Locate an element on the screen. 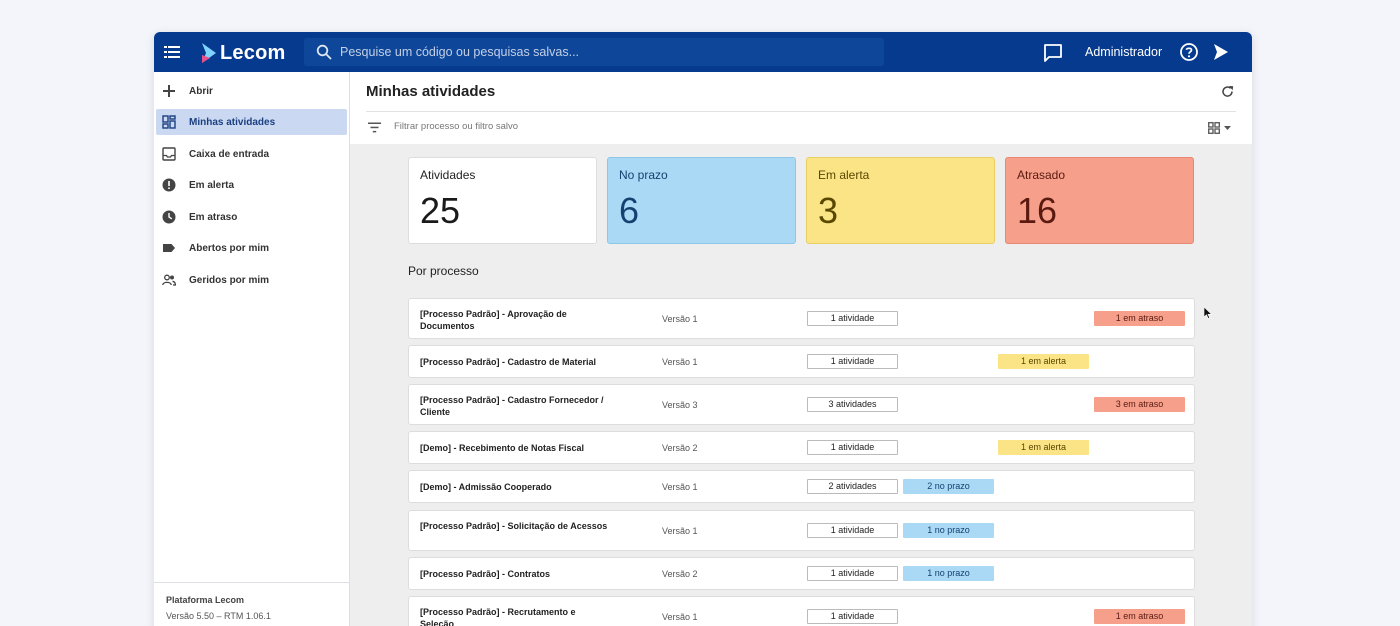  inbox-icon is located at coordinates (169, 154).